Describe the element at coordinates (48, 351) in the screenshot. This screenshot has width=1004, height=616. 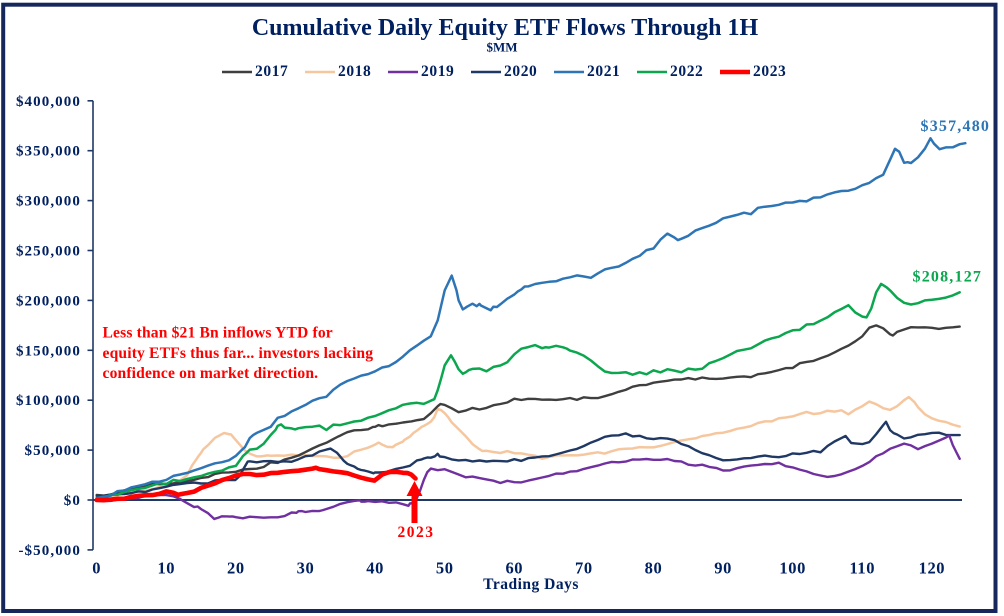
I see `svg-text: $150,000` at that location.